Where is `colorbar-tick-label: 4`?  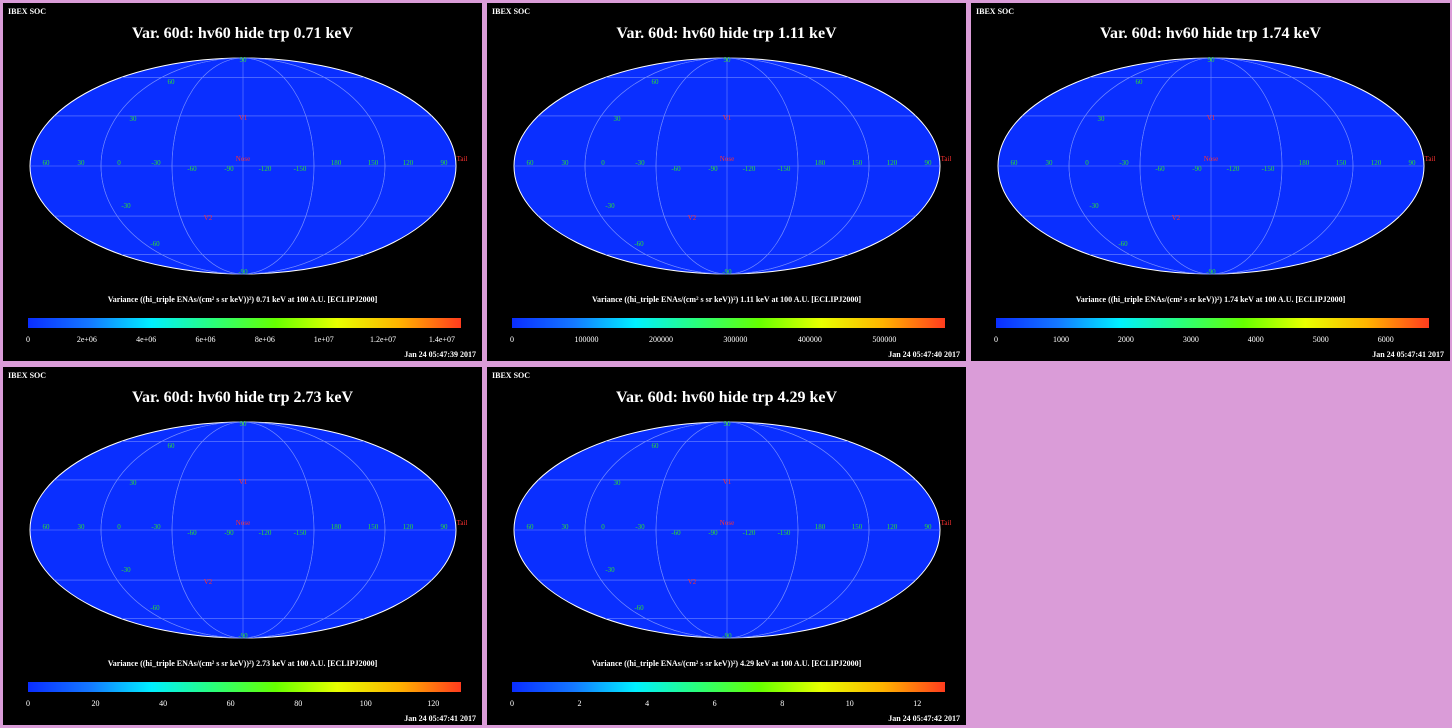
colorbar-tick-label: 4 is located at coordinates (647, 703).